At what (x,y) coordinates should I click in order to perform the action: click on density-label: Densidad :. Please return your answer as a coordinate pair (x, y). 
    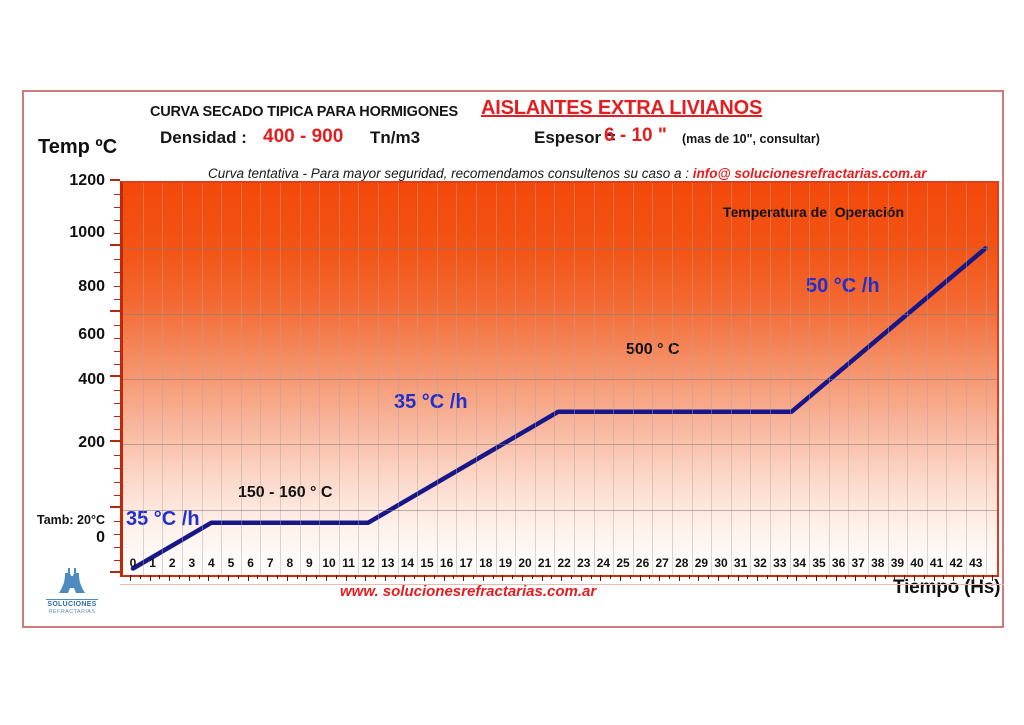
    Looking at the image, I should click on (203, 137).